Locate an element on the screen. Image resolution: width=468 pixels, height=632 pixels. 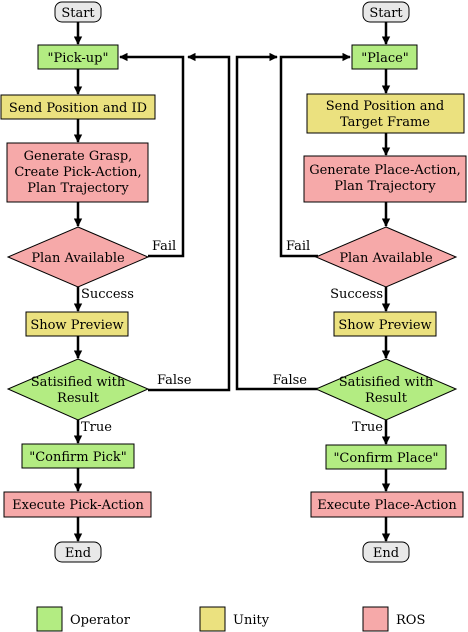
generate-grasp-line-2: Create Pick-Action, is located at coordinates (77, 172).